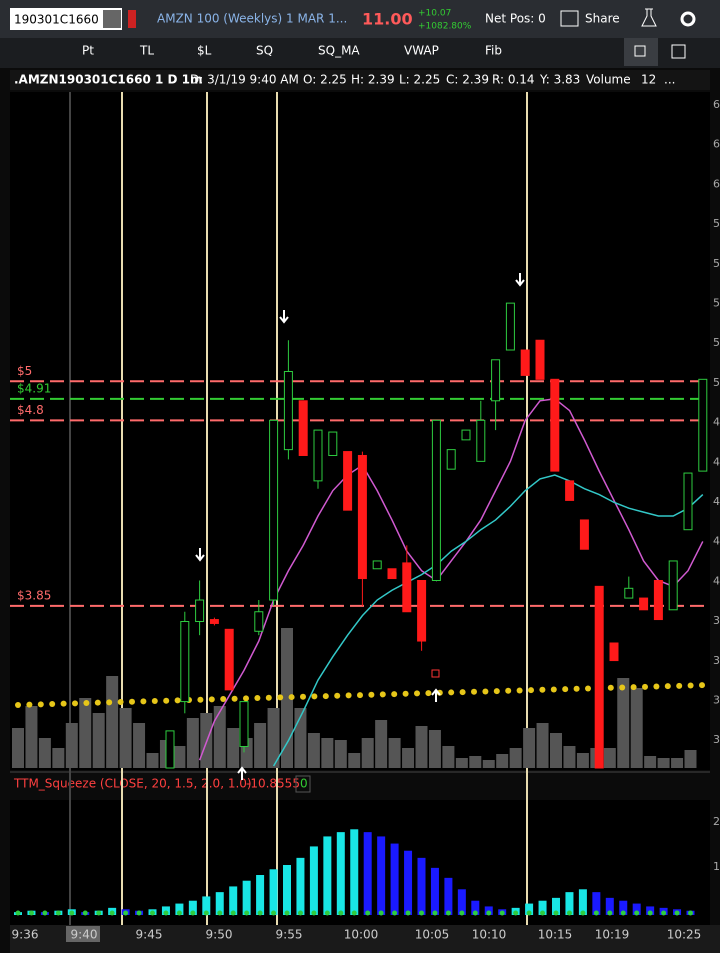  What do you see at coordinates (219, 935) in the screenshot?
I see `time-label: 9:50` at bounding box center [219, 935].